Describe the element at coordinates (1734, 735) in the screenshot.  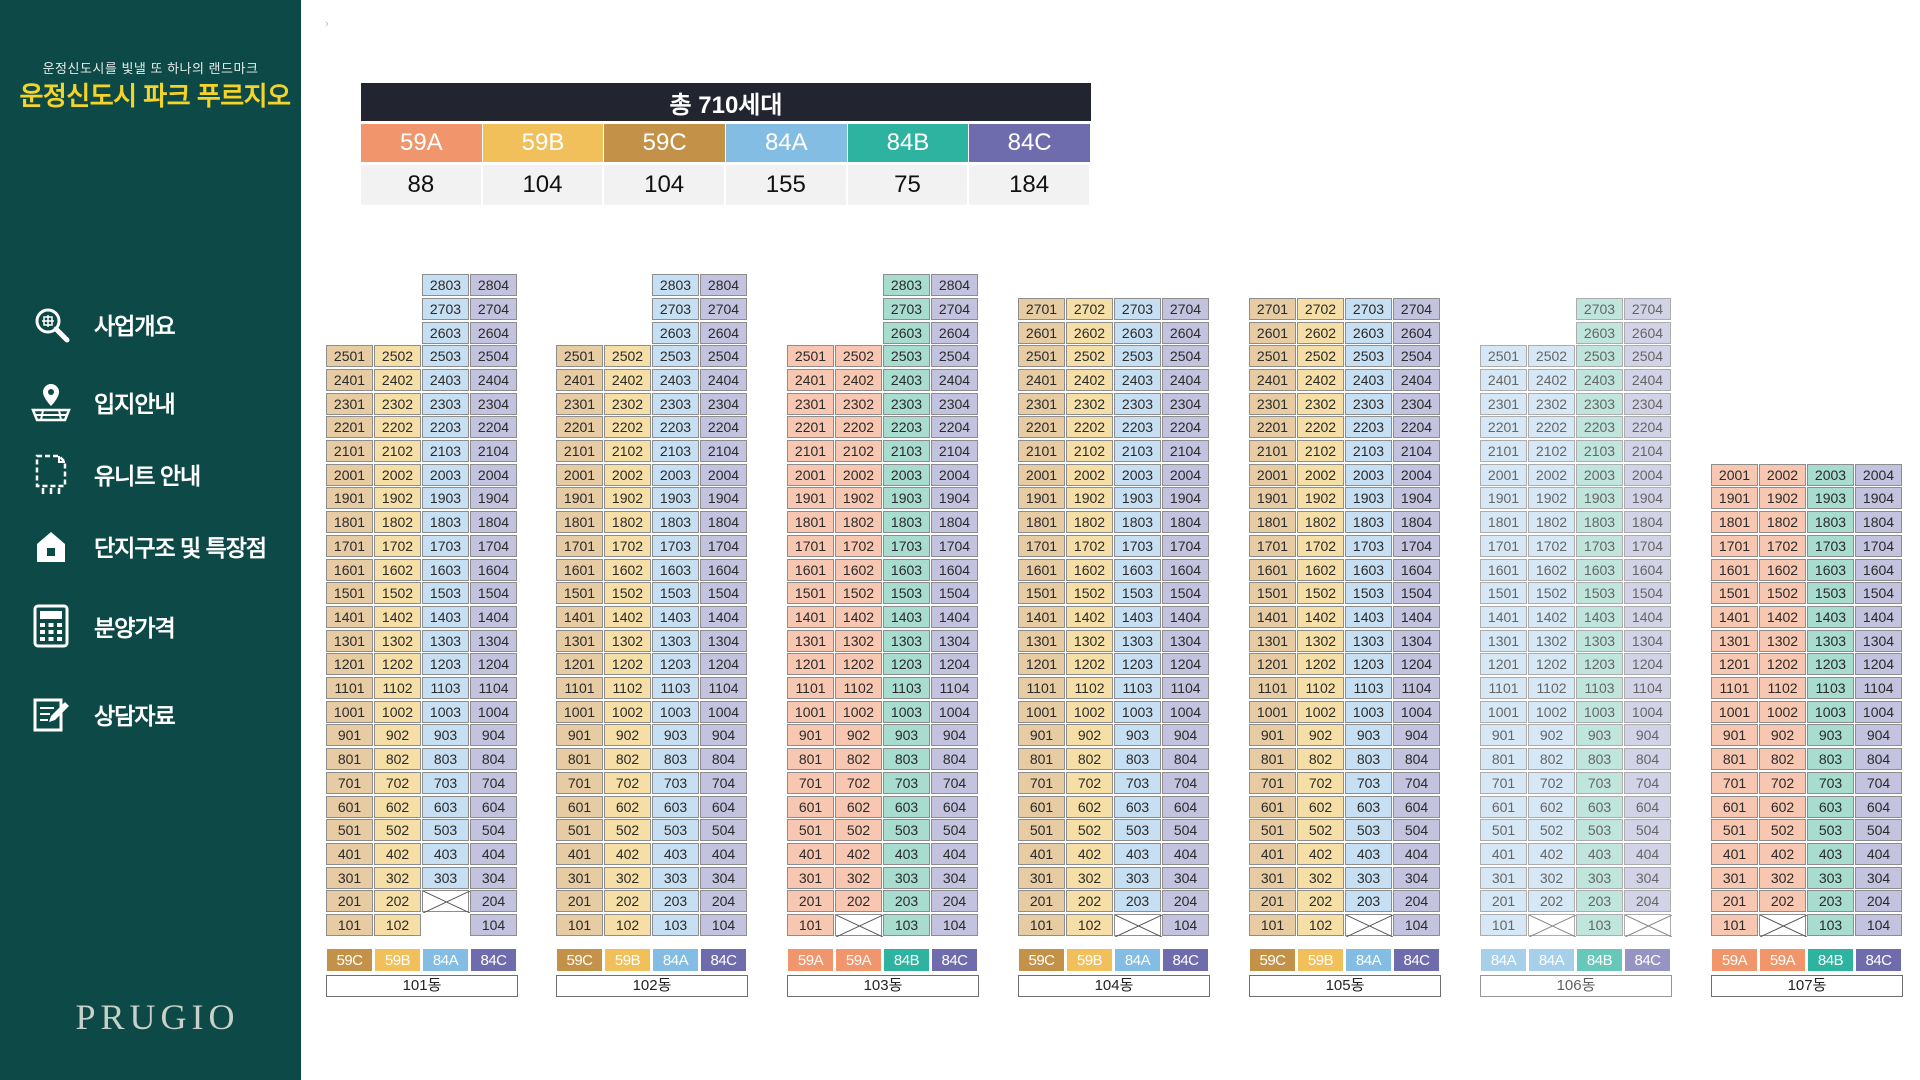
I see `unit-cell: 901` at that location.